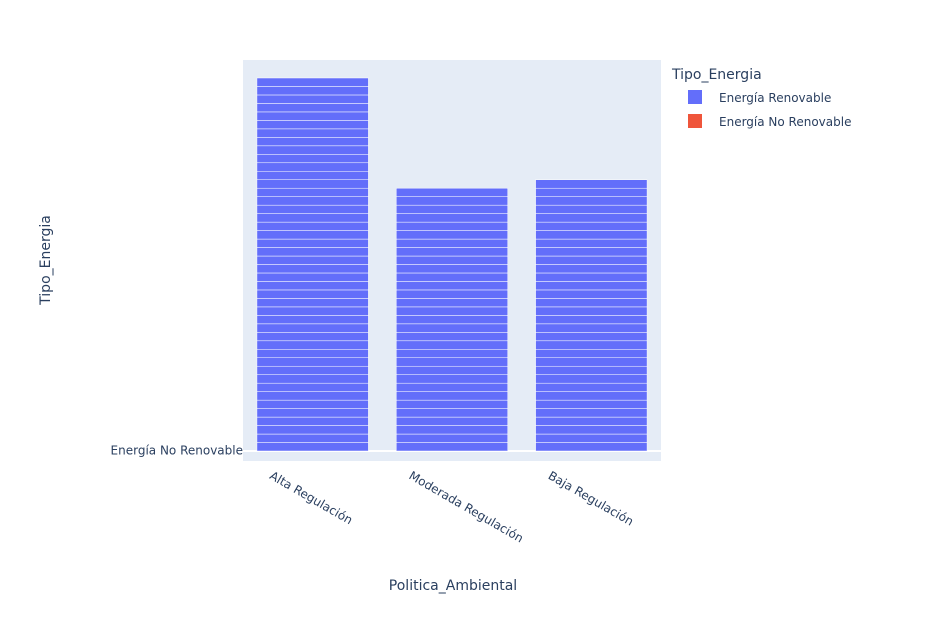 This screenshot has width=927, height=617. What do you see at coordinates (769, 121) in the screenshot?
I see `legend-item-nonrenewable: Energía No Renovable` at bounding box center [769, 121].